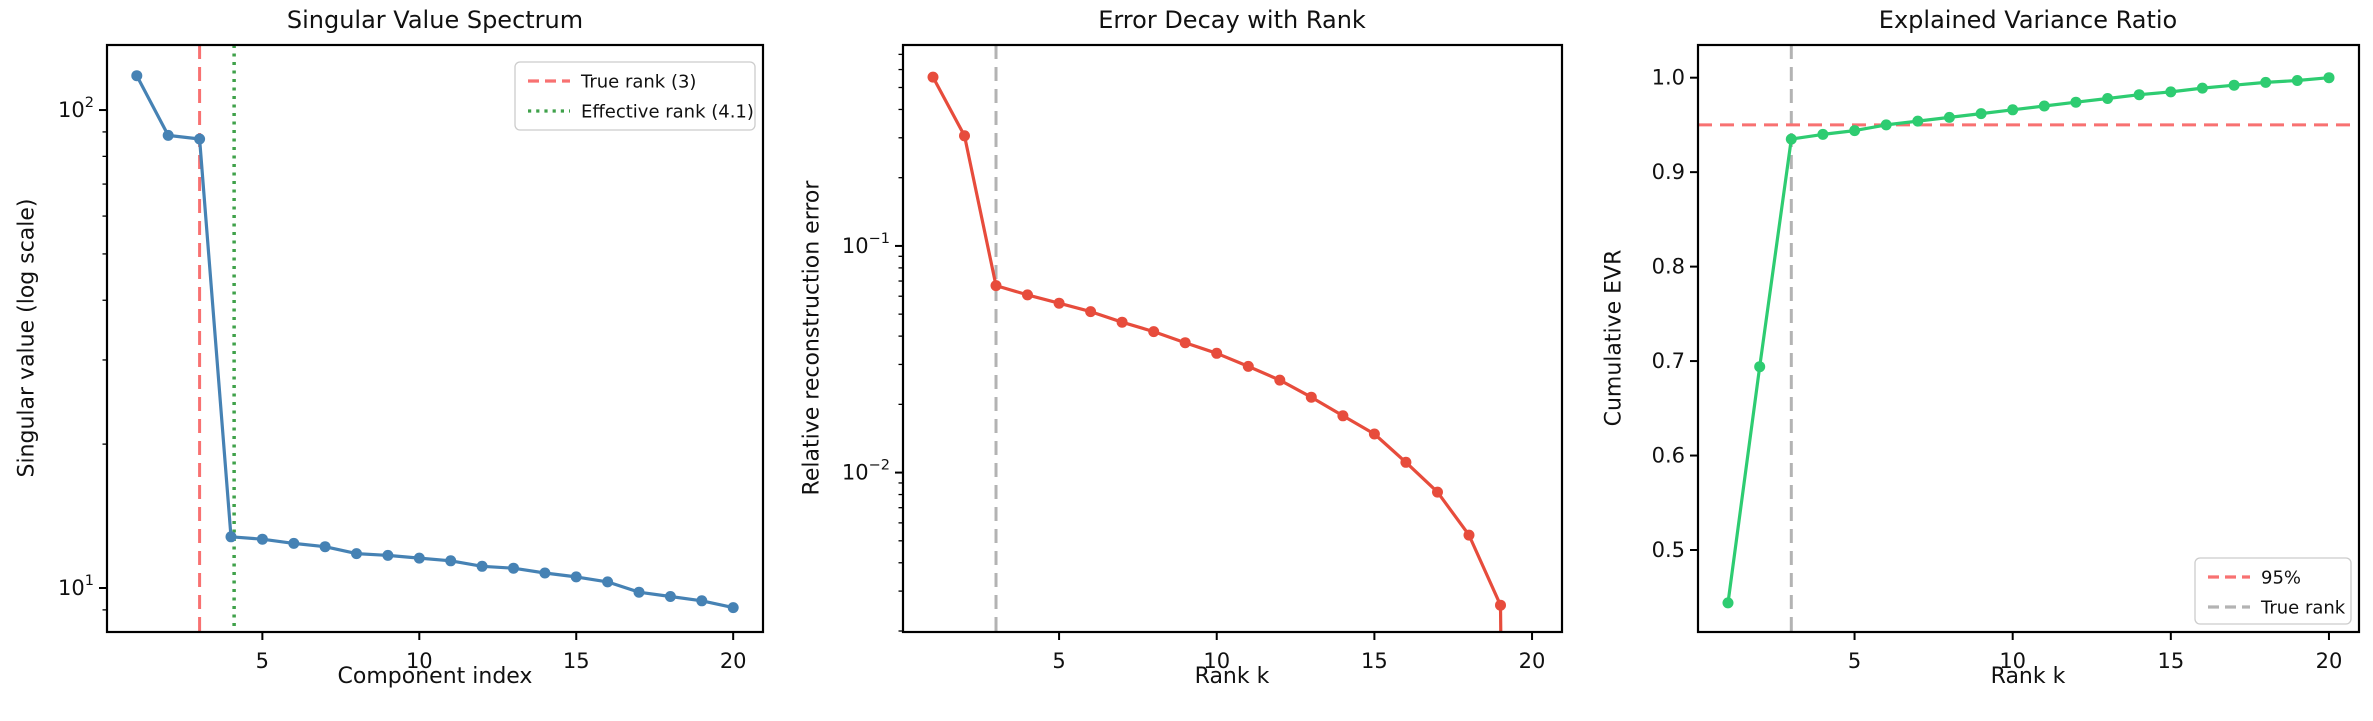 The image size is (2373, 721). Describe the element at coordinates (2273, 591) in the screenshot. I see `legend: 95% True rank` at that location.